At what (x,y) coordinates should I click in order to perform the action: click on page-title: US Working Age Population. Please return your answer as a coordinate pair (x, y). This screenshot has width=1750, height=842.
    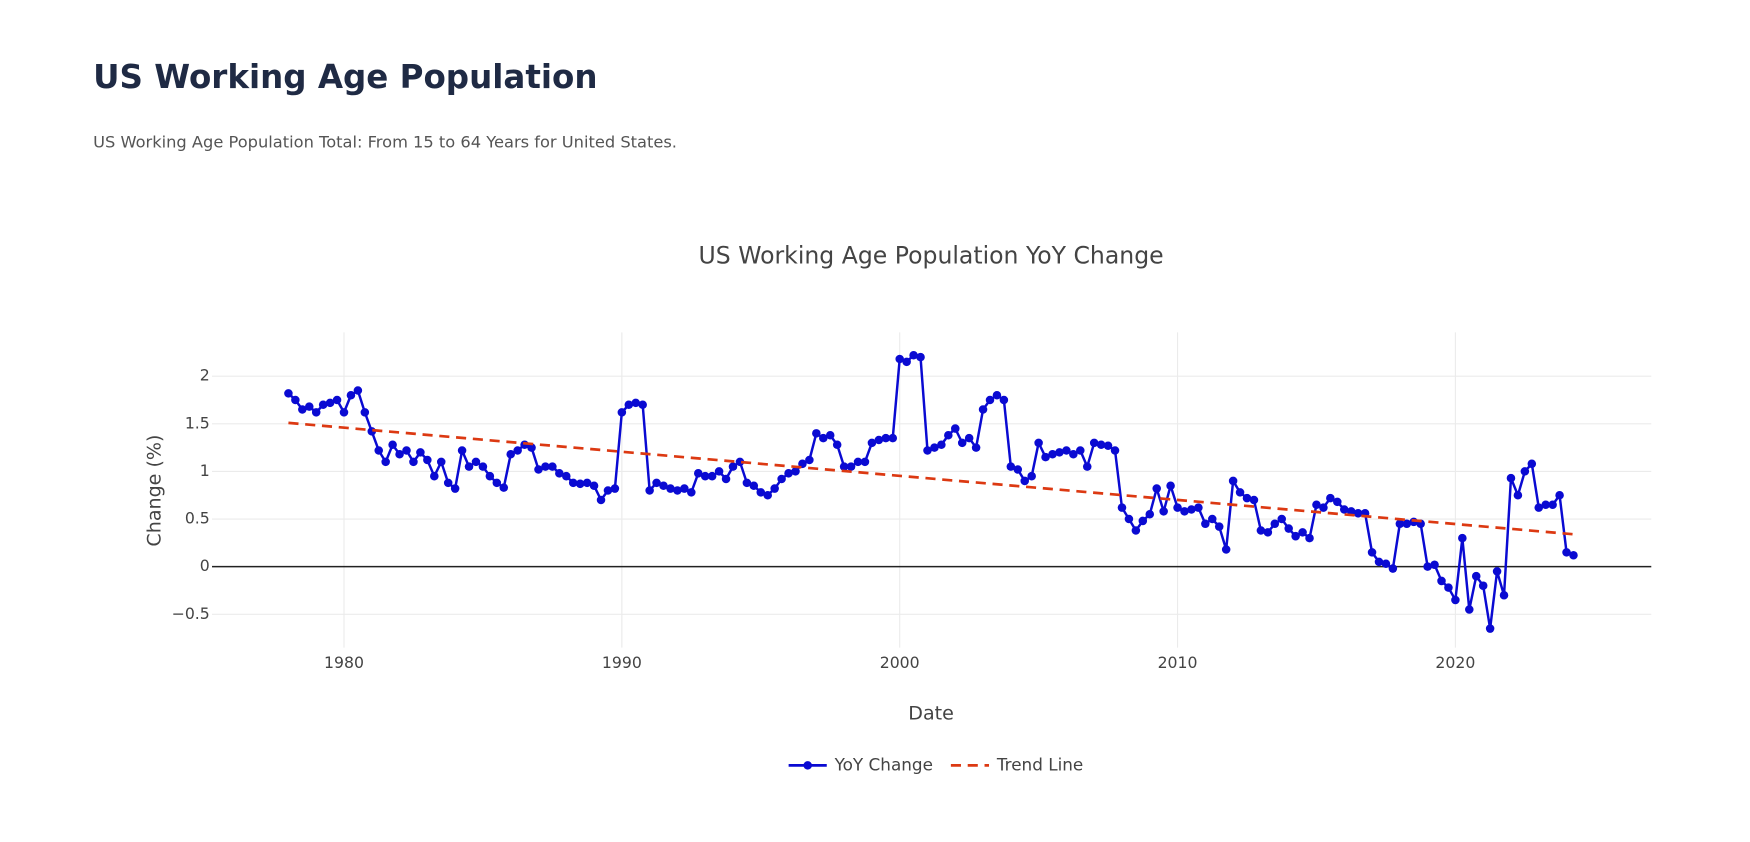
    Looking at the image, I should click on (345, 77).